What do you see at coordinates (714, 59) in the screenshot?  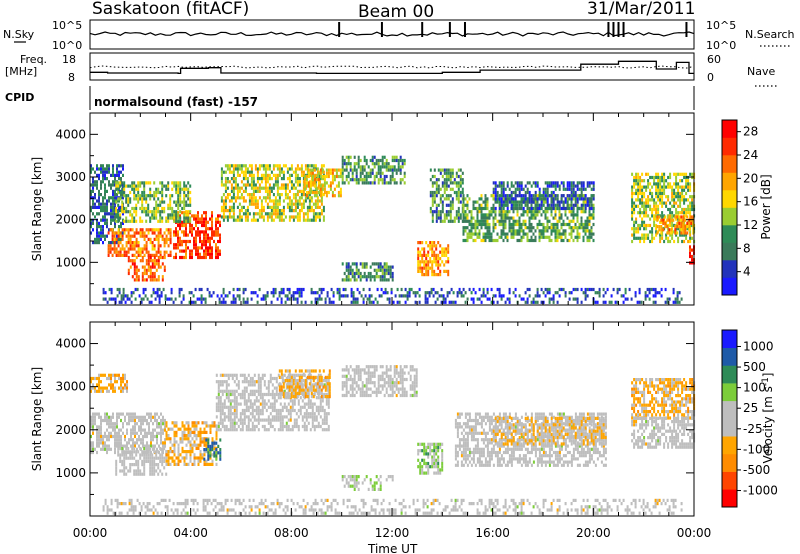 I see `nave-tick-top: 60` at bounding box center [714, 59].